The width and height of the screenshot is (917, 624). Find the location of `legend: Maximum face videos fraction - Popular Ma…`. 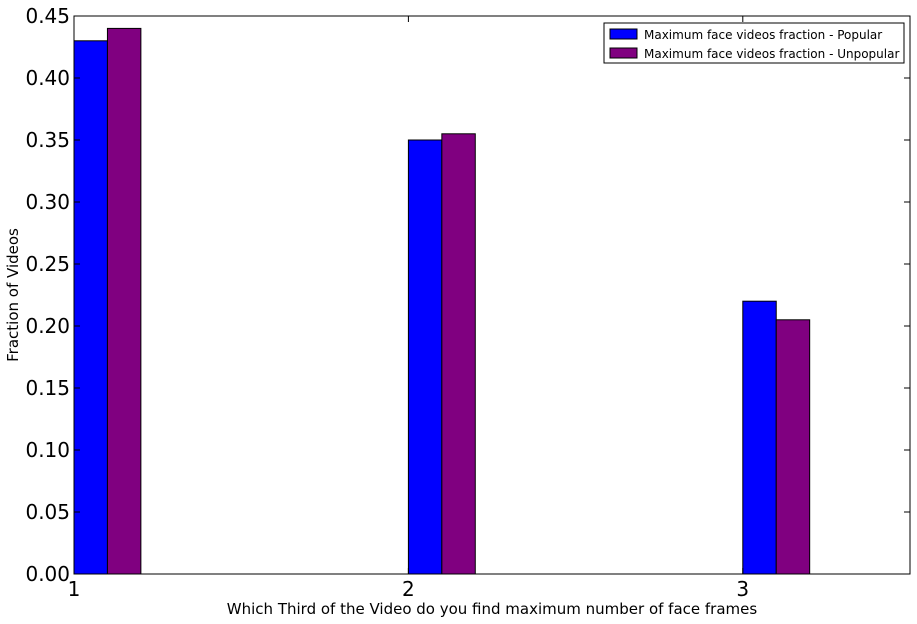

legend: Maximum face videos fraction - Popular Ma… is located at coordinates (754, 43).